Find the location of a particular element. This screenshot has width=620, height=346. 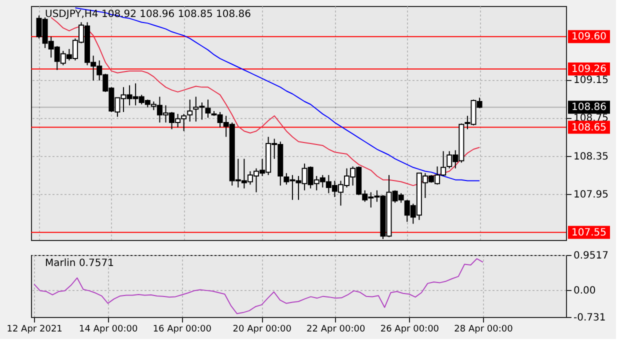

line-series is located at coordinates (259, 286).